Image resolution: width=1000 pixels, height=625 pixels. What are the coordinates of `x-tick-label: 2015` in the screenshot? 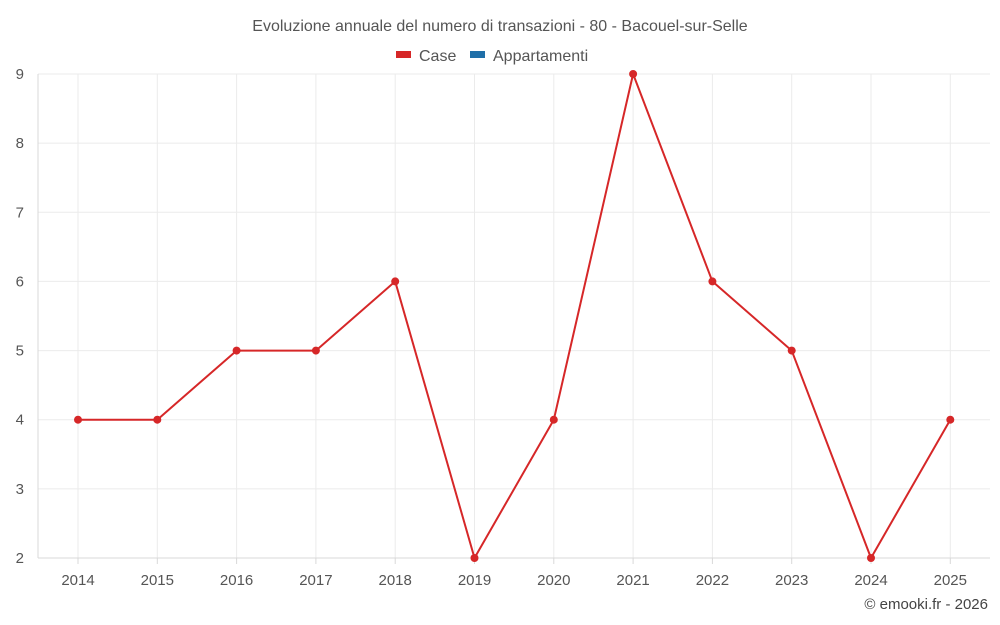 It's located at (157, 580).